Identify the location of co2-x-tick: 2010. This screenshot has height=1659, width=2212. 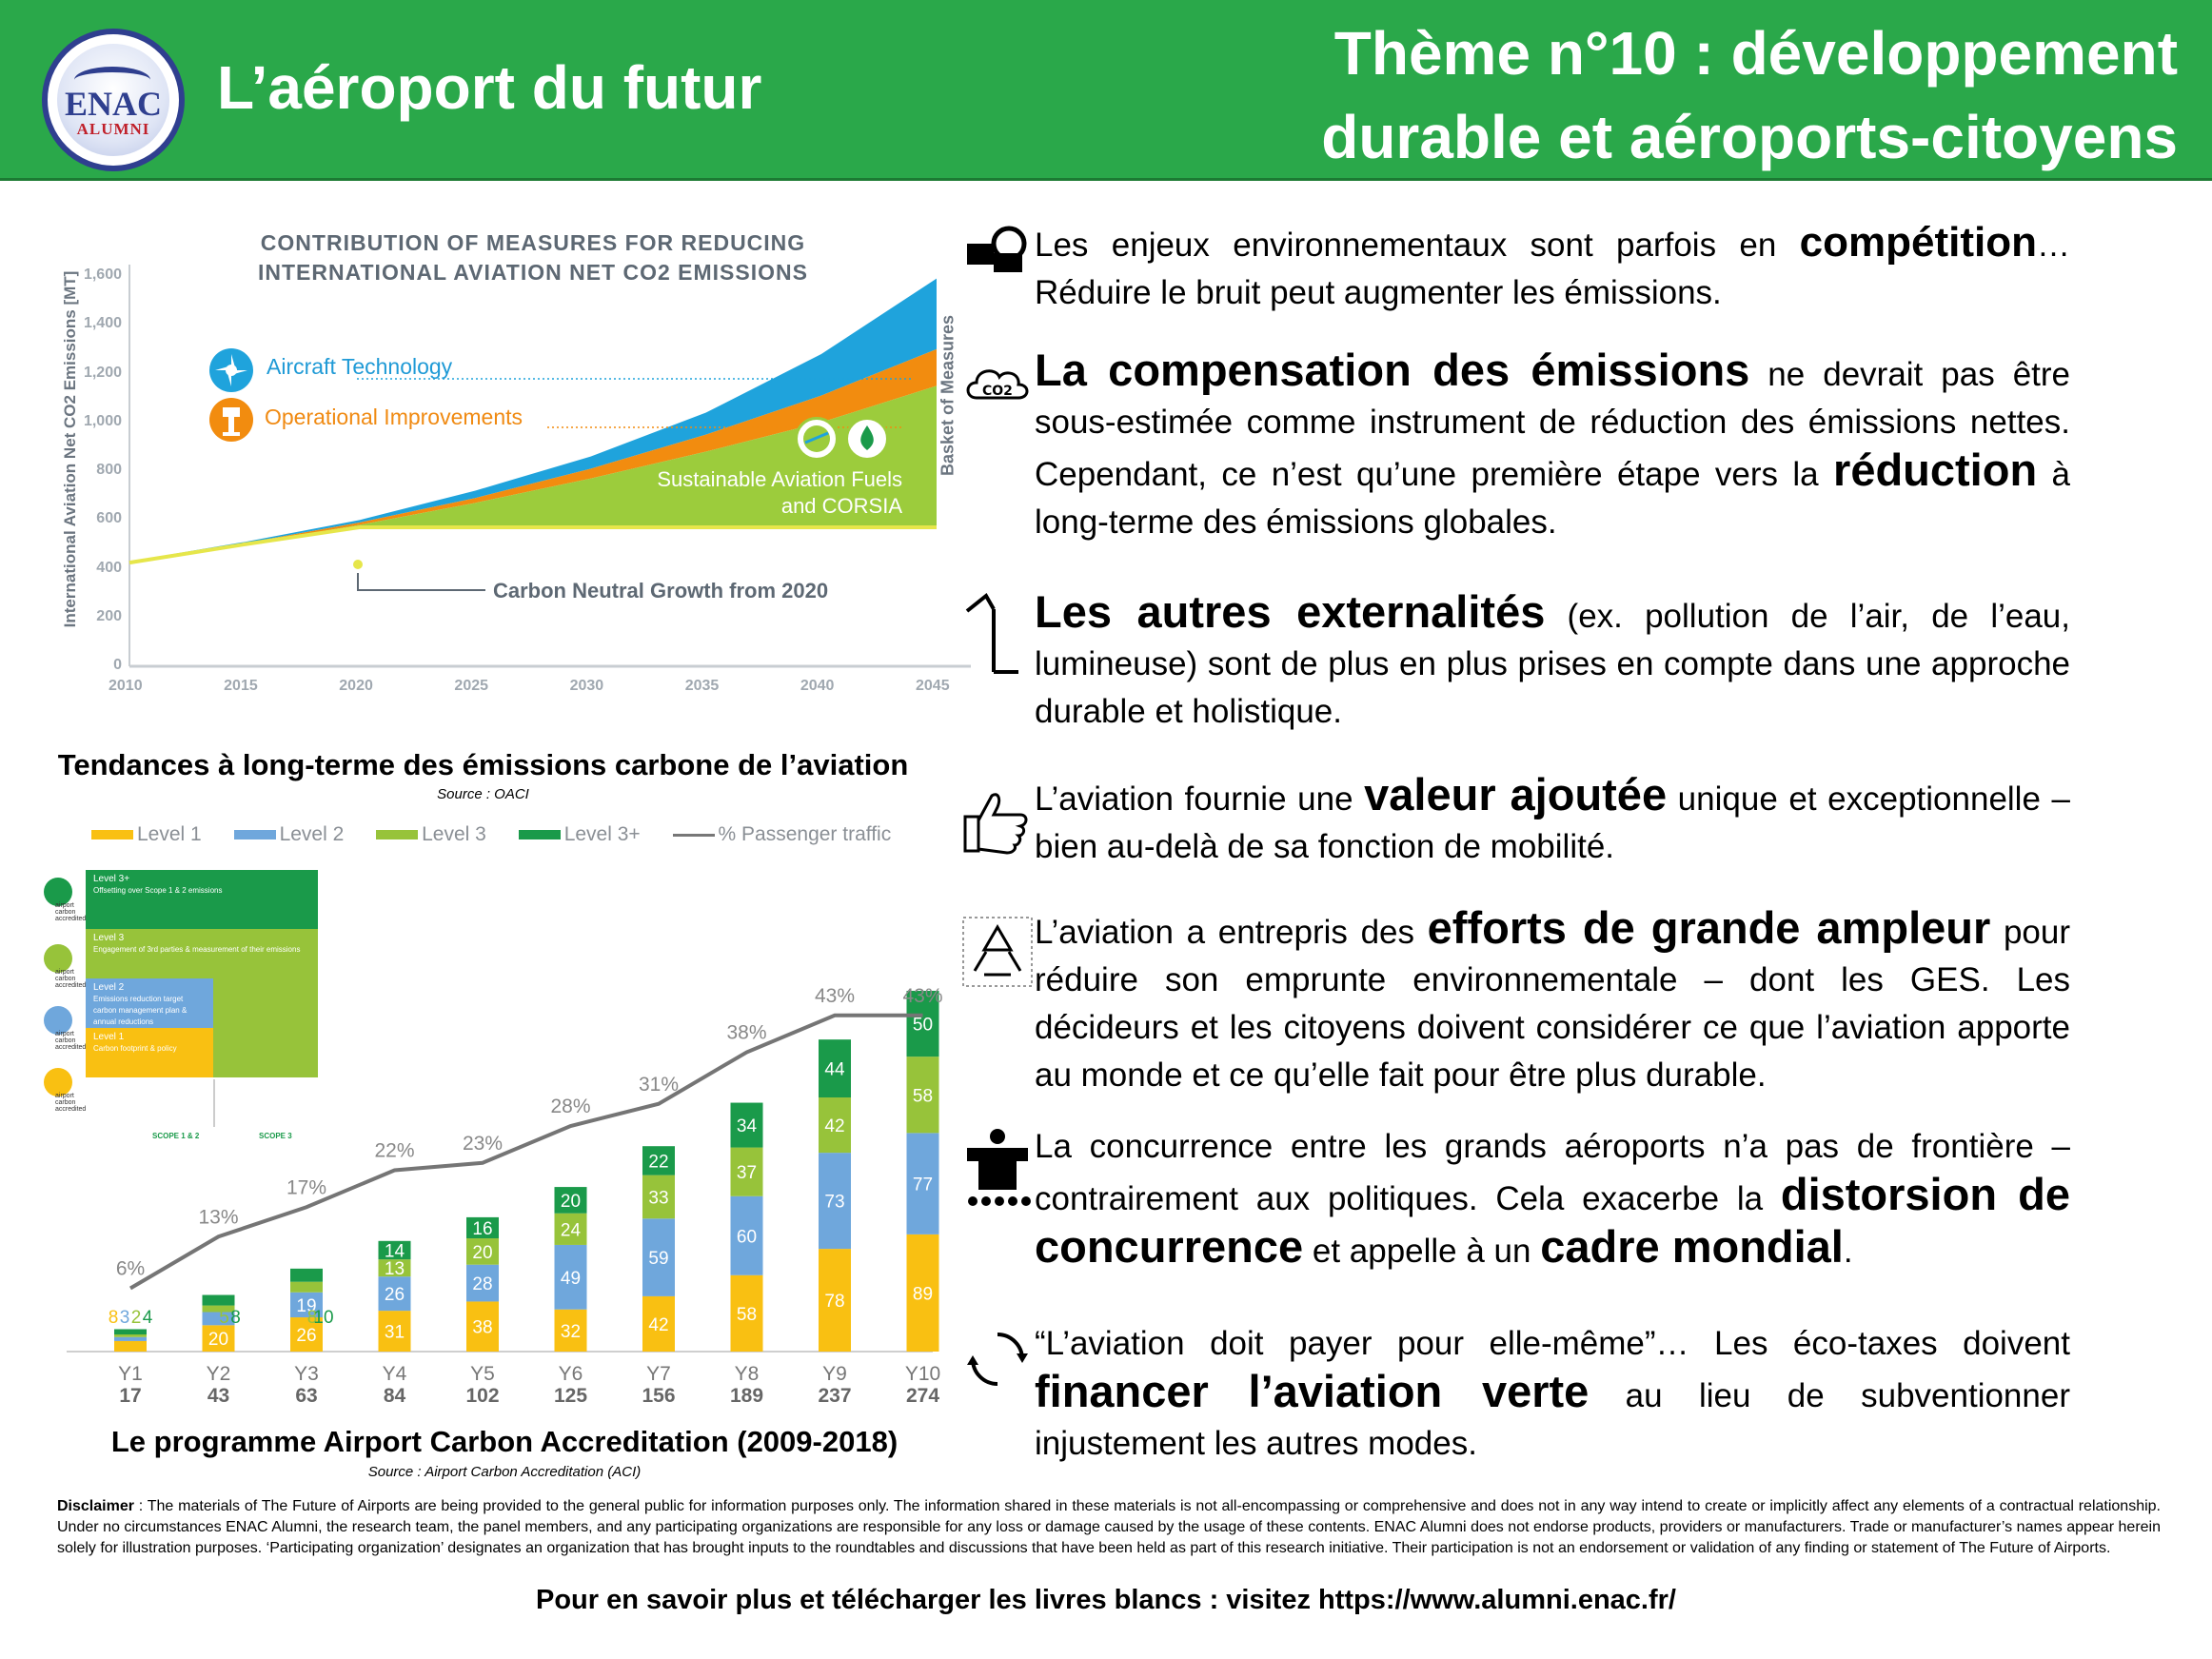
(126, 686).